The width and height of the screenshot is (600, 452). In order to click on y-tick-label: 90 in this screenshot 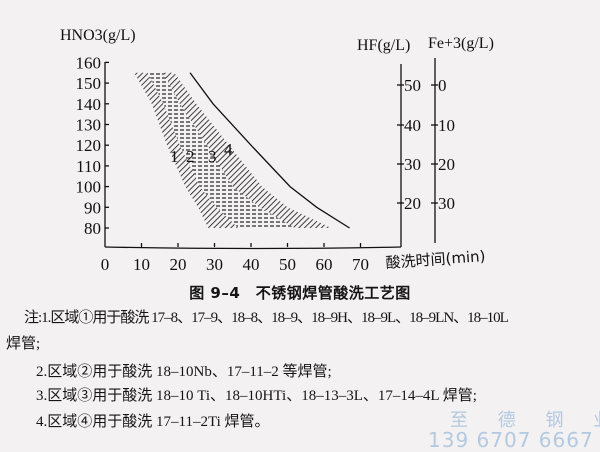, I will do `click(92, 207)`.